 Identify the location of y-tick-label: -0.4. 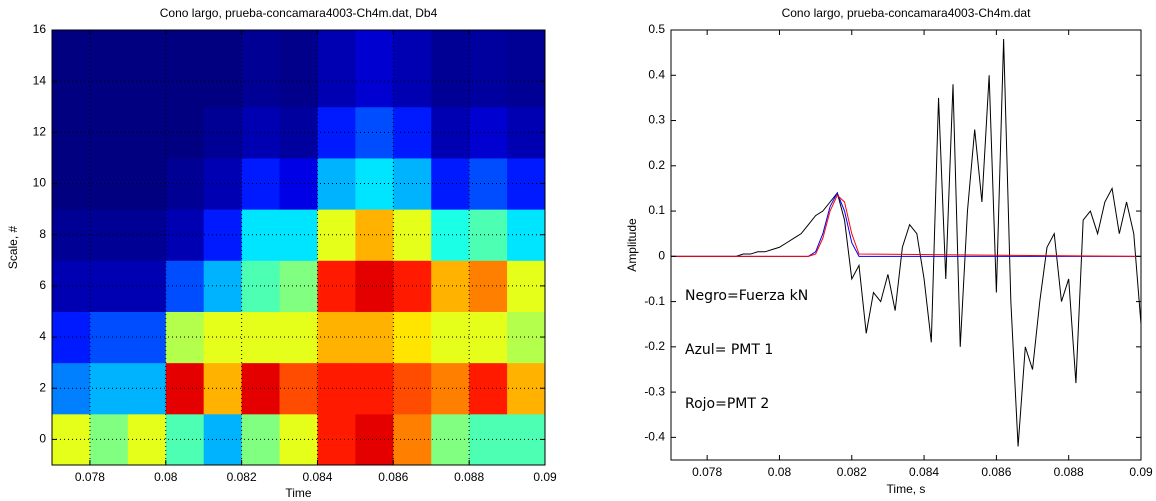
(654, 437).